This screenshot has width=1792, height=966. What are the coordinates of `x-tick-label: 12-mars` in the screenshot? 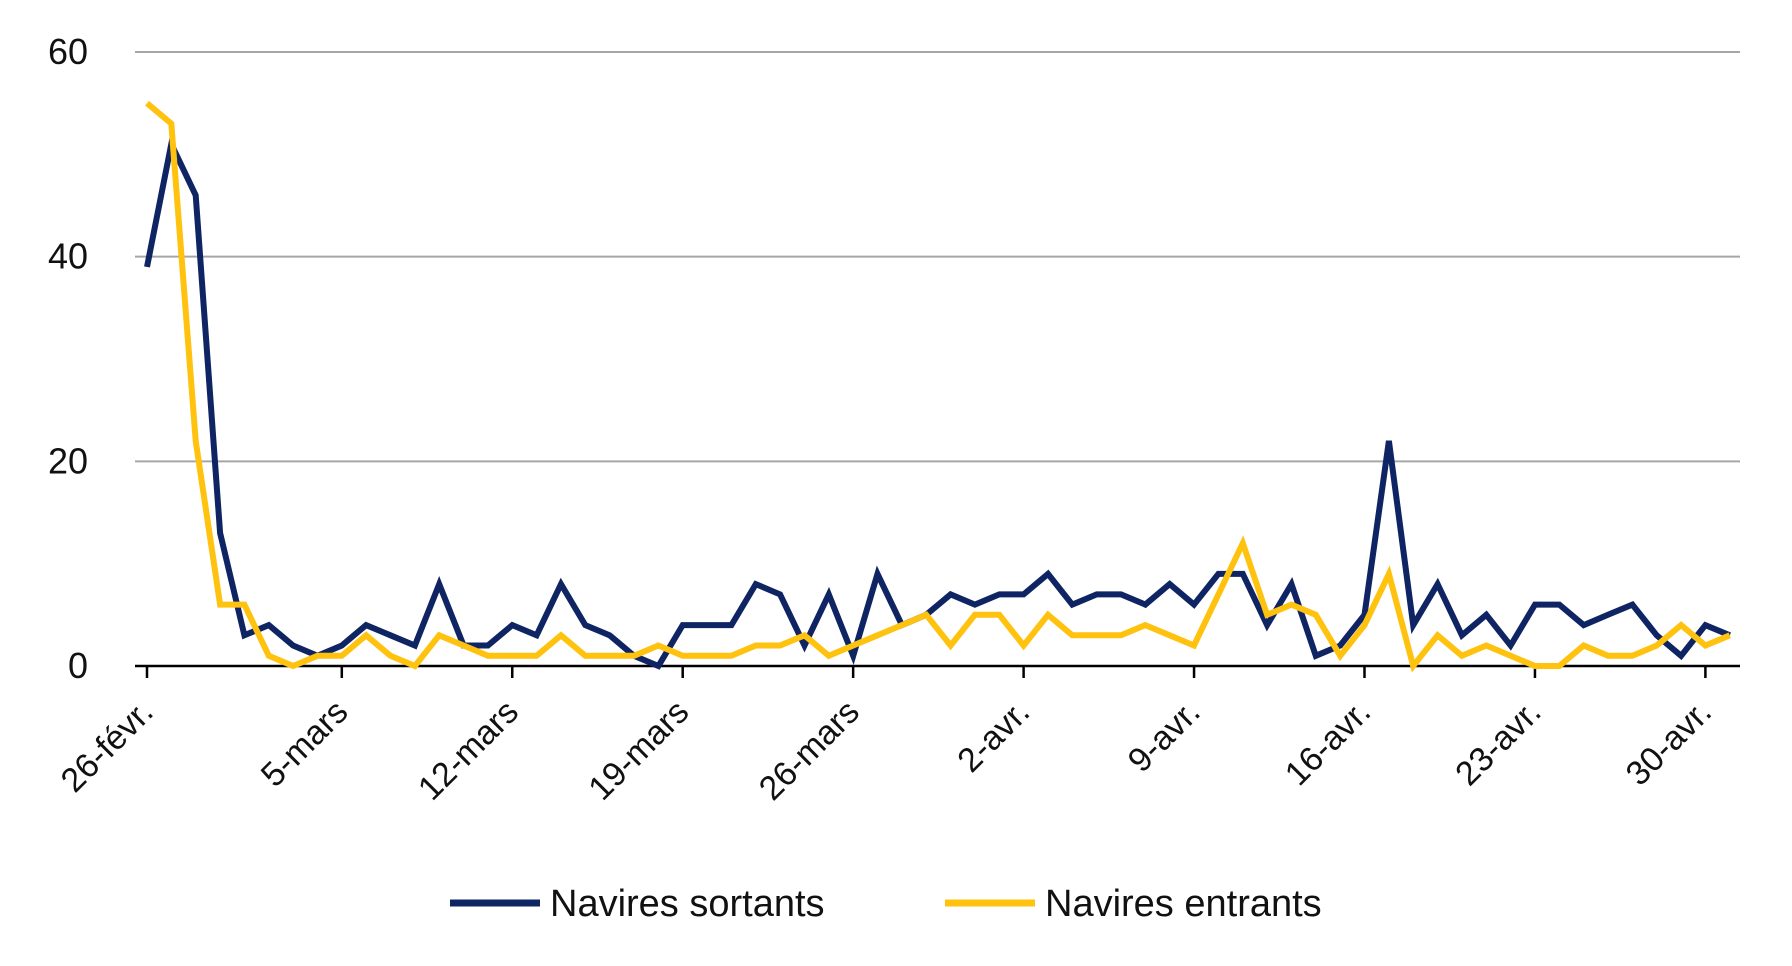 It's located at (468, 750).